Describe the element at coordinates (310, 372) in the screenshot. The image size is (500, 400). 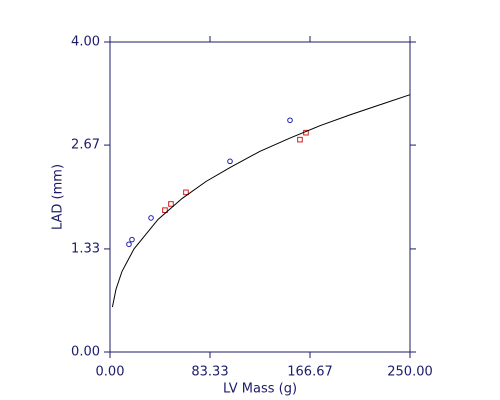
I see `x-tick-label: 166.67` at that location.